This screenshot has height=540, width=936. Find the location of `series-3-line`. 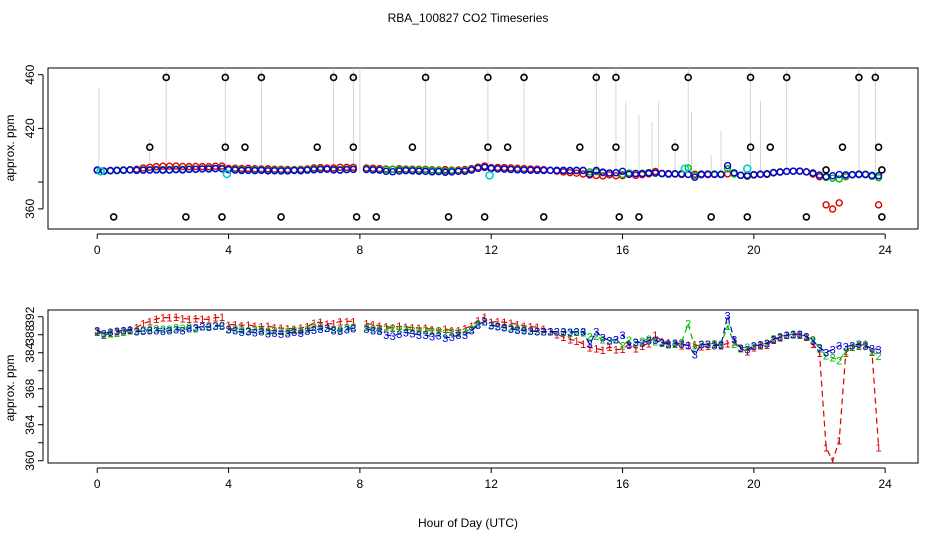

series-3-line is located at coordinates (425, 329).